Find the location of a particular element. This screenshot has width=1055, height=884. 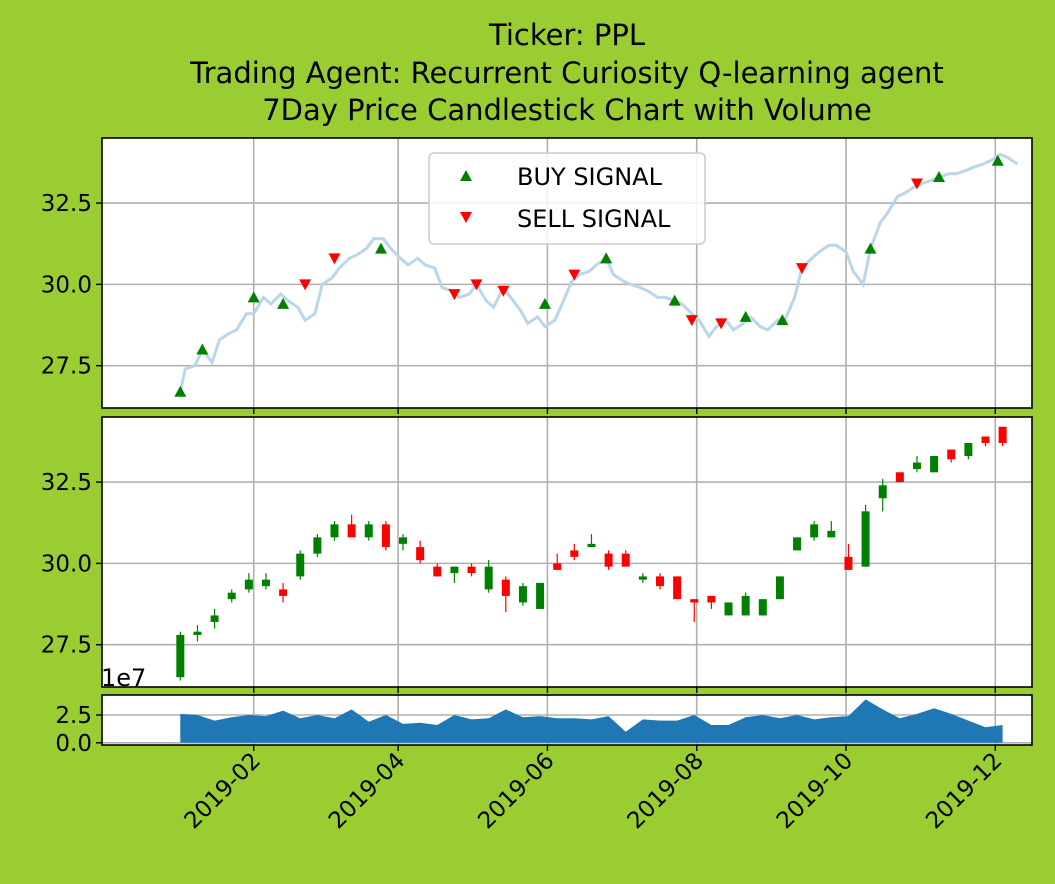

x-tick-label: 2019-08 is located at coordinates (666, 791).